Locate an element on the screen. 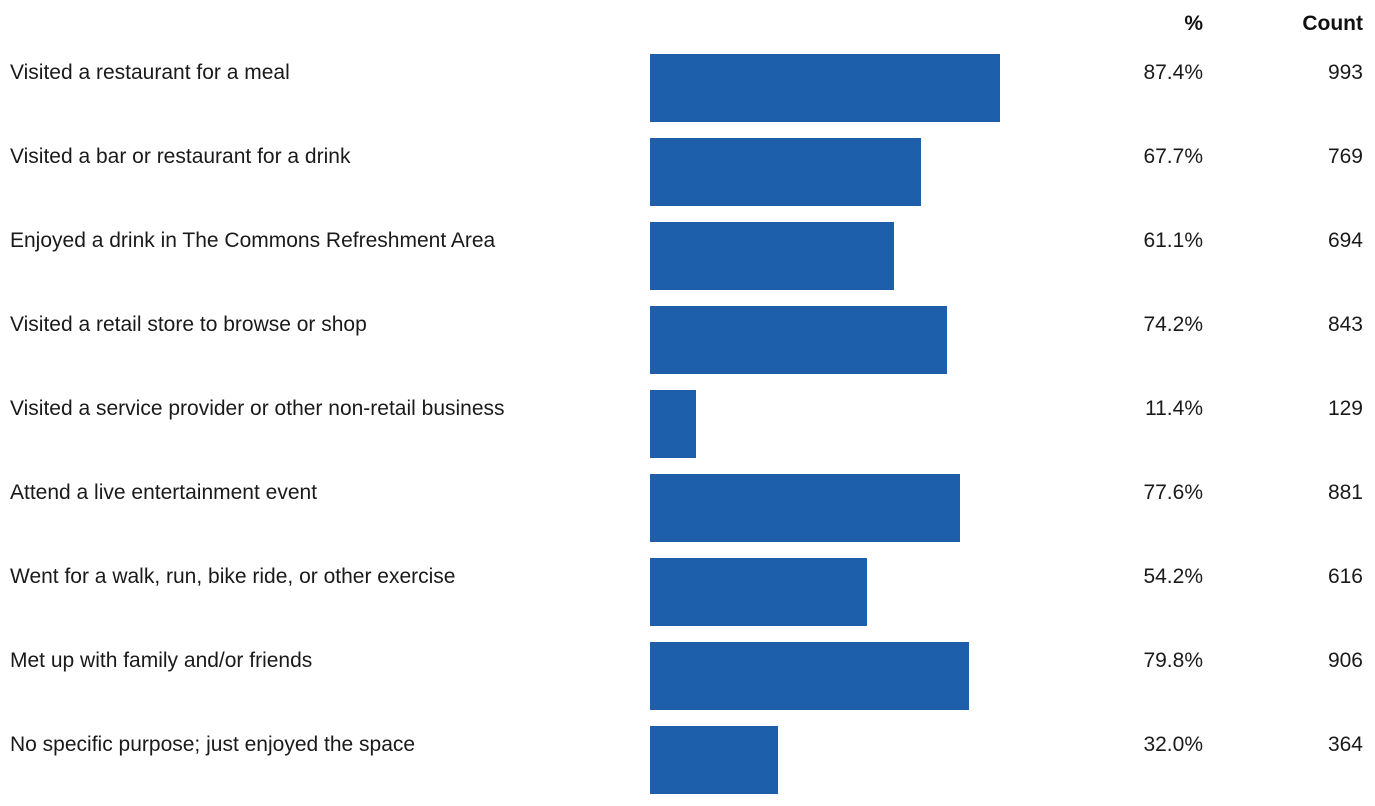 Image resolution: width=1375 pixels, height=806 pixels. percent-column-header: % is located at coordinates (1193, 23).